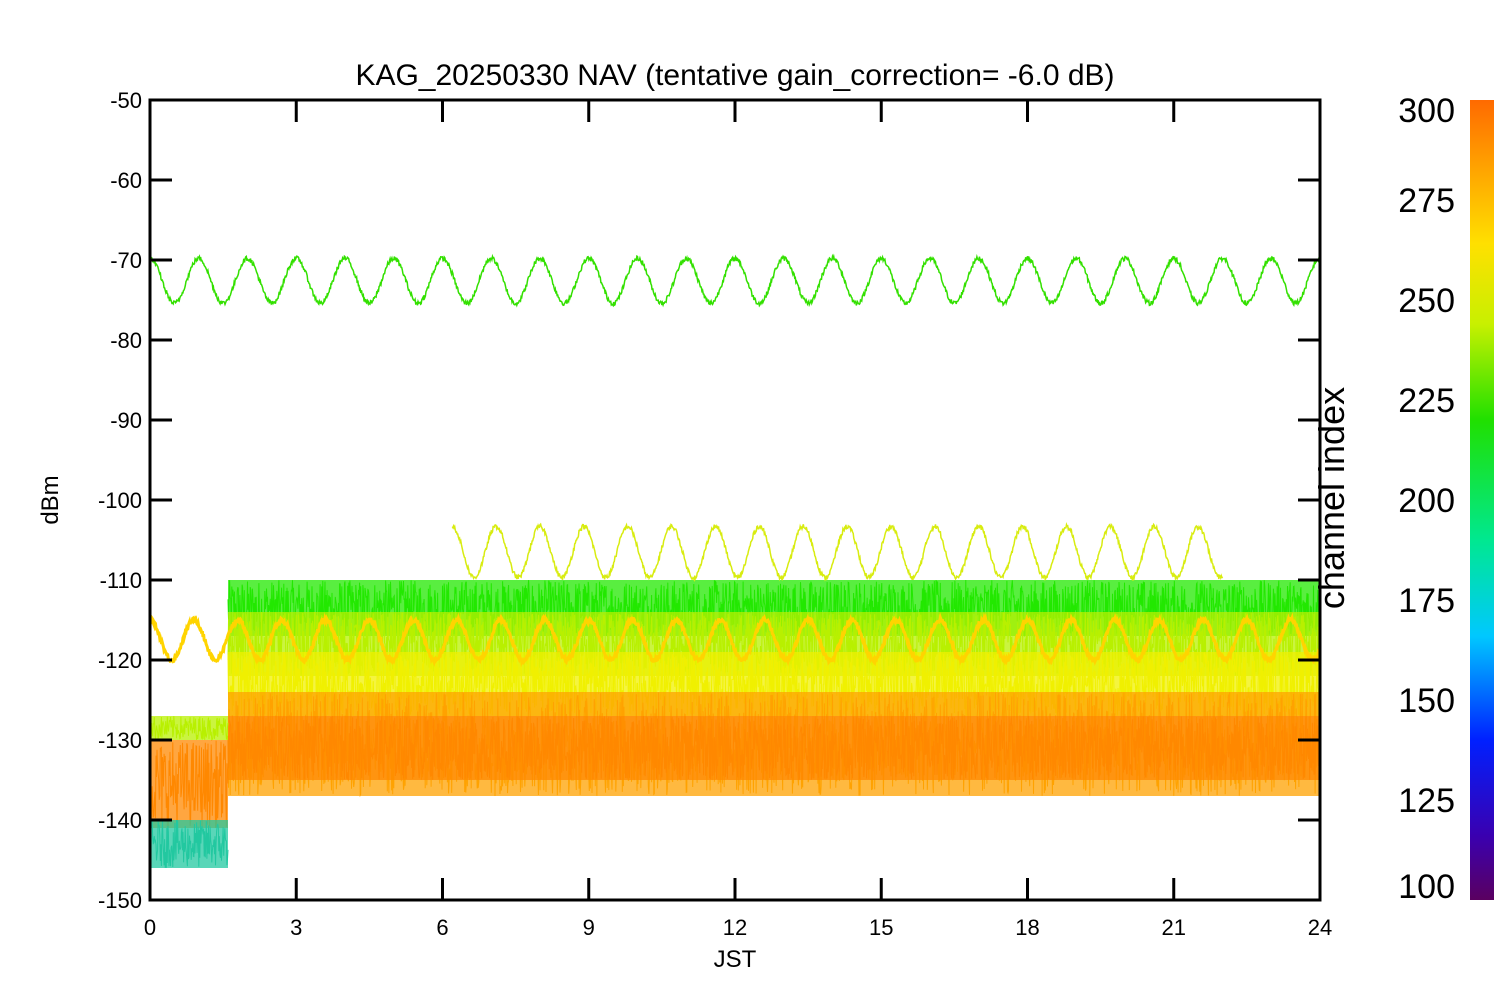 This screenshot has width=1500, height=1000. Describe the element at coordinates (150, 927) in the screenshot. I see `x-tick-label: 0` at that location.